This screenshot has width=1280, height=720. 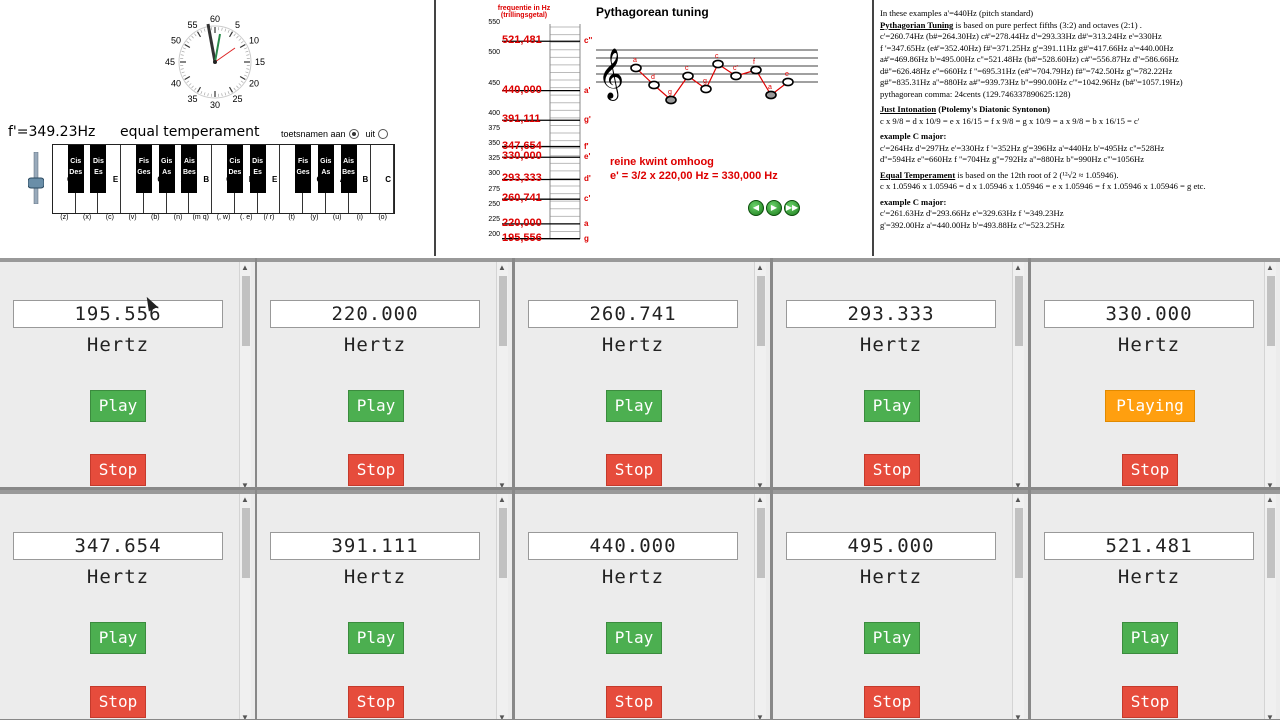 What do you see at coordinates (383, 134) in the screenshot?
I see `key-names-off-radio` at bounding box center [383, 134].